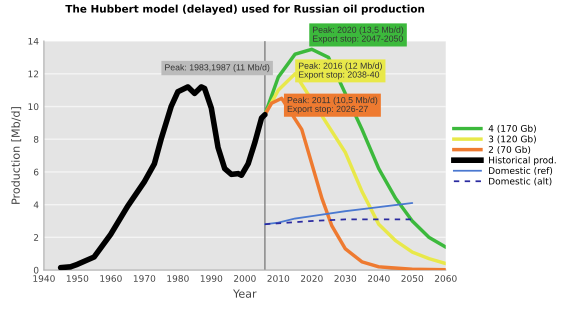  Describe the element at coordinates (379, 278) in the screenshot. I see `x-tick-label: 2040` at that location.